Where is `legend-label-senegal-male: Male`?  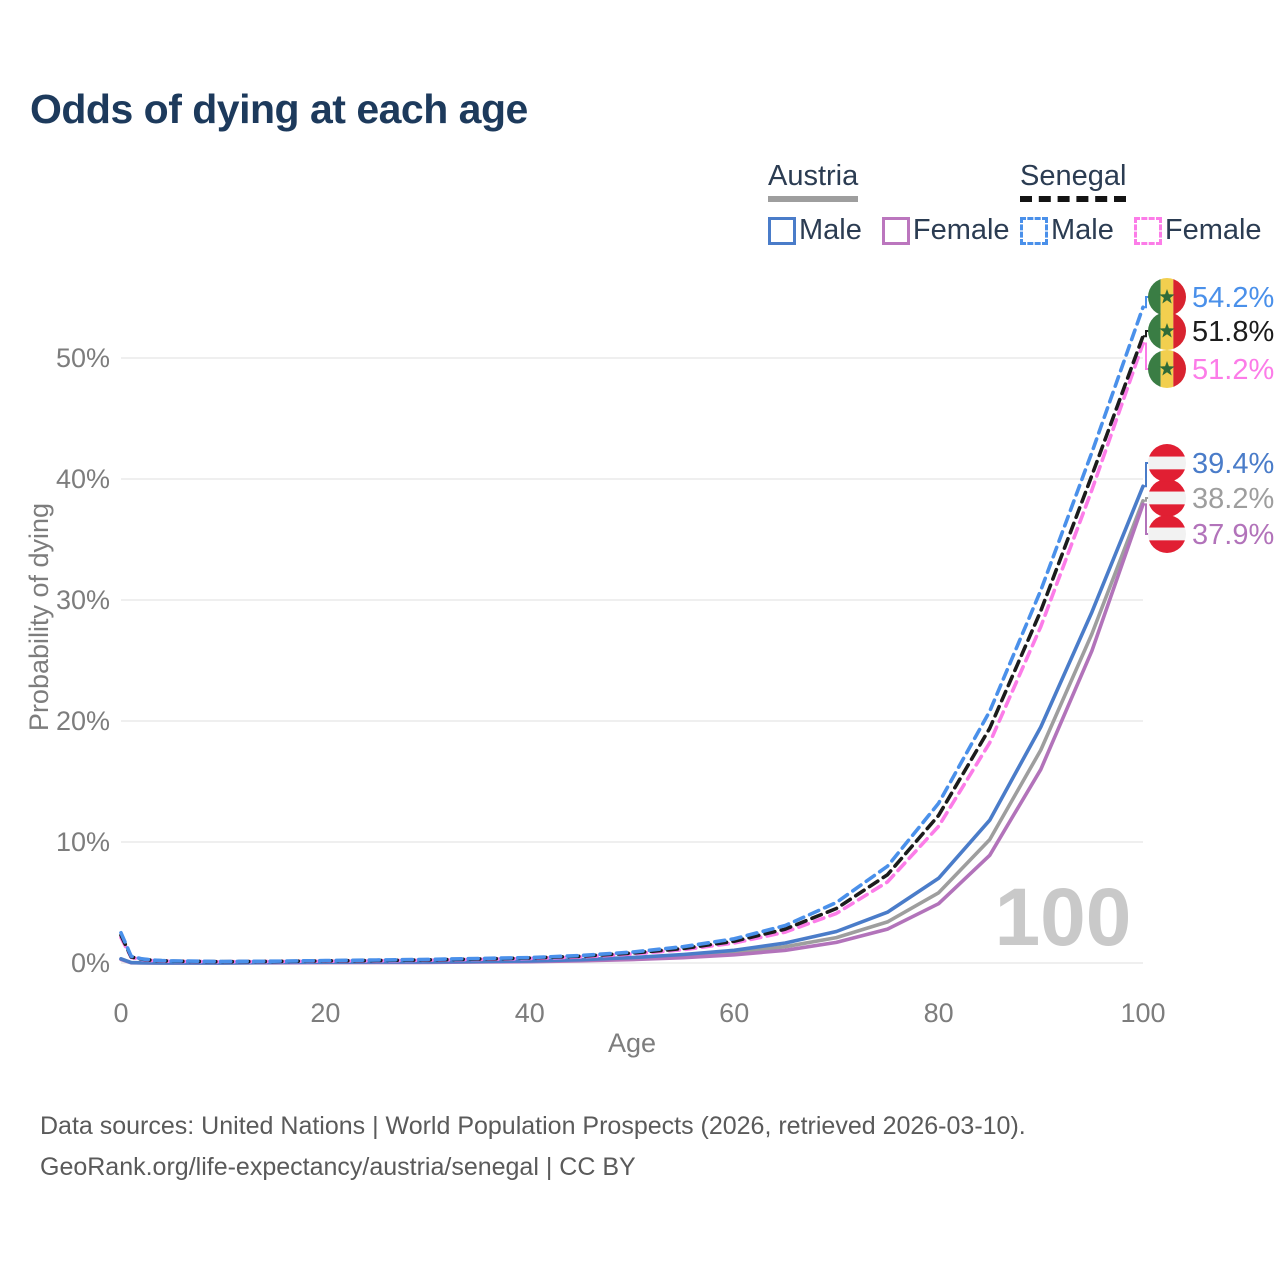
legend-label-senegal-male: Male is located at coordinates (1082, 230).